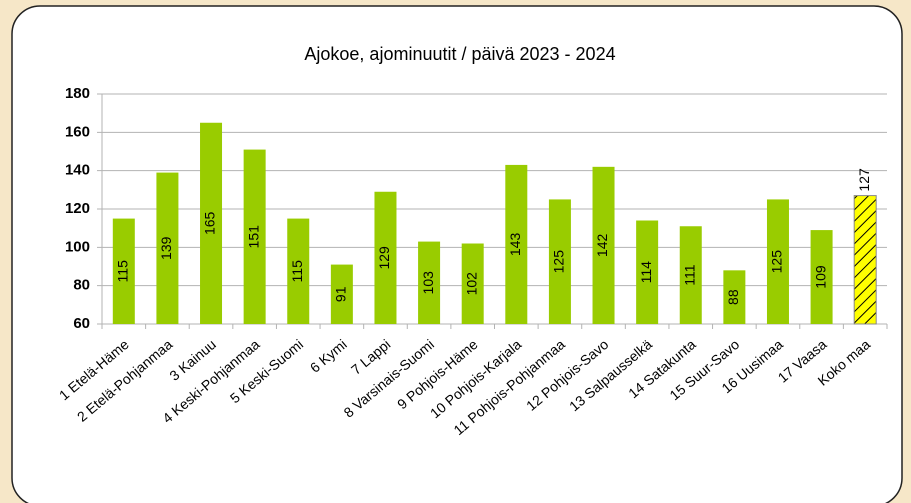 This screenshot has height=503, width=911. What do you see at coordinates (77, 131) in the screenshot?
I see `y-tick-label: 160` at bounding box center [77, 131].